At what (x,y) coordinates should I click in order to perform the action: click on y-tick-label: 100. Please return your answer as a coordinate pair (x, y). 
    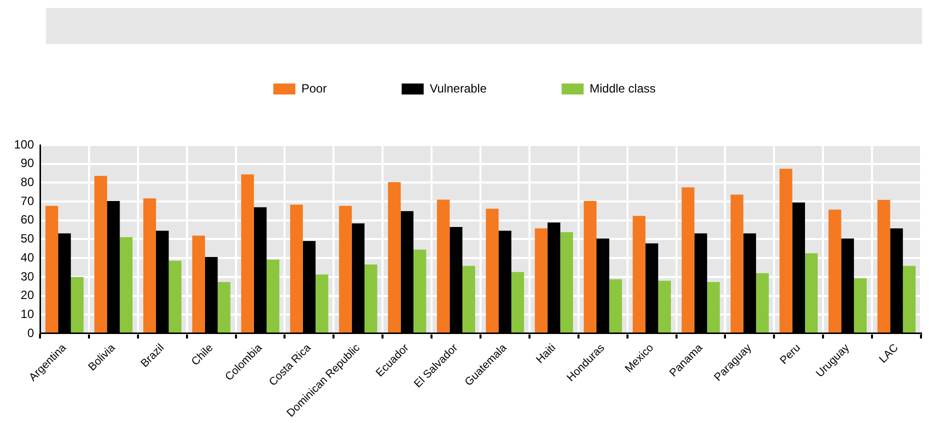
    Looking at the image, I should click on (24, 144).